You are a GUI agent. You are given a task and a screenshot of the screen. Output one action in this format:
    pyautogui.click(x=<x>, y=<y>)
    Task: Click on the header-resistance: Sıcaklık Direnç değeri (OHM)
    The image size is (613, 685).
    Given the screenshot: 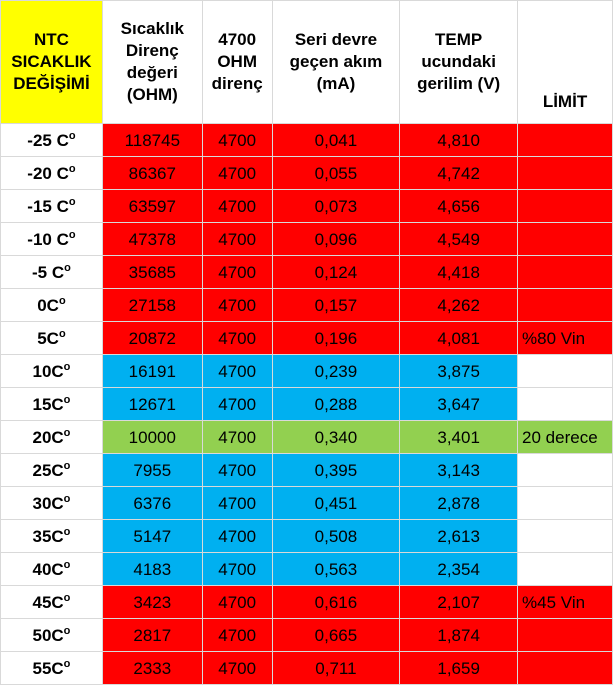 What is the action you would take?
    pyautogui.click(x=152, y=62)
    